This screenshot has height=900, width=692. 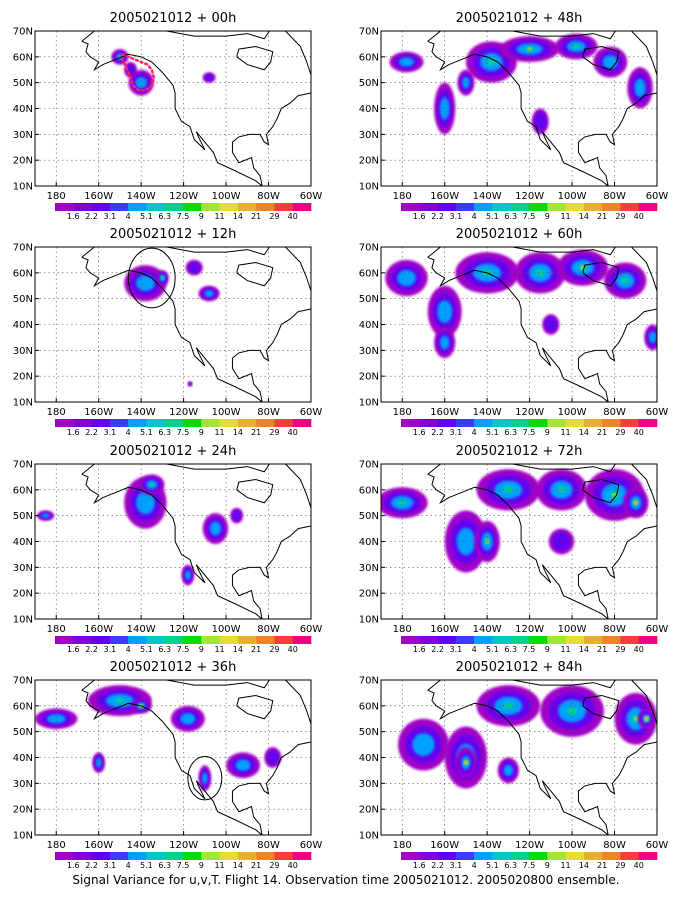 What do you see at coordinates (238, 649) in the screenshot?
I see `colorbar-label: 14` at bounding box center [238, 649].